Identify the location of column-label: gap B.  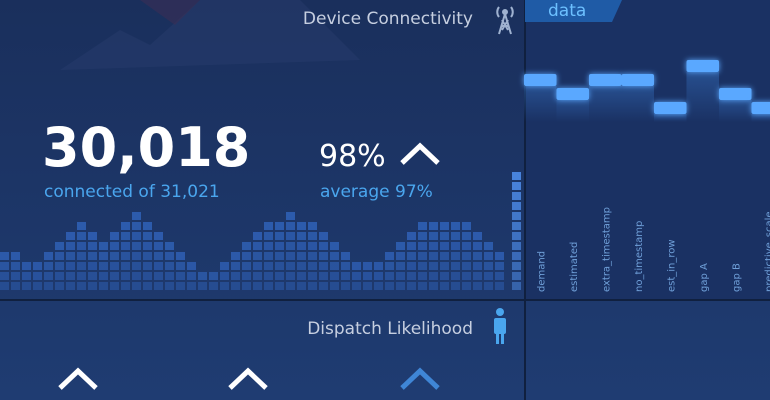
(736, 277).